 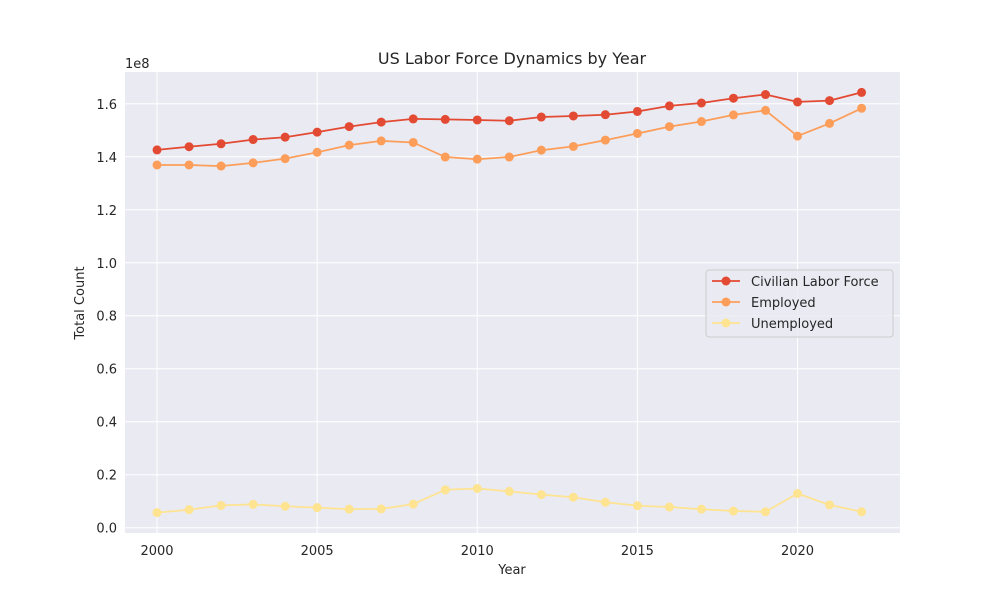 What do you see at coordinates (106, 476) in the screenshot?
I see `y-tick-label: 0.2` at bounding box center [106, 476].